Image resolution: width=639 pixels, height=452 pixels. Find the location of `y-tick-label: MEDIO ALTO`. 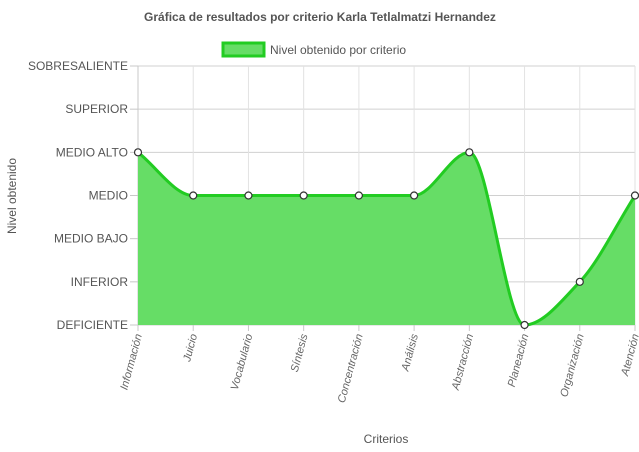

y-tick-label: MEDIO ALTO is located at coordinates (92, 152).